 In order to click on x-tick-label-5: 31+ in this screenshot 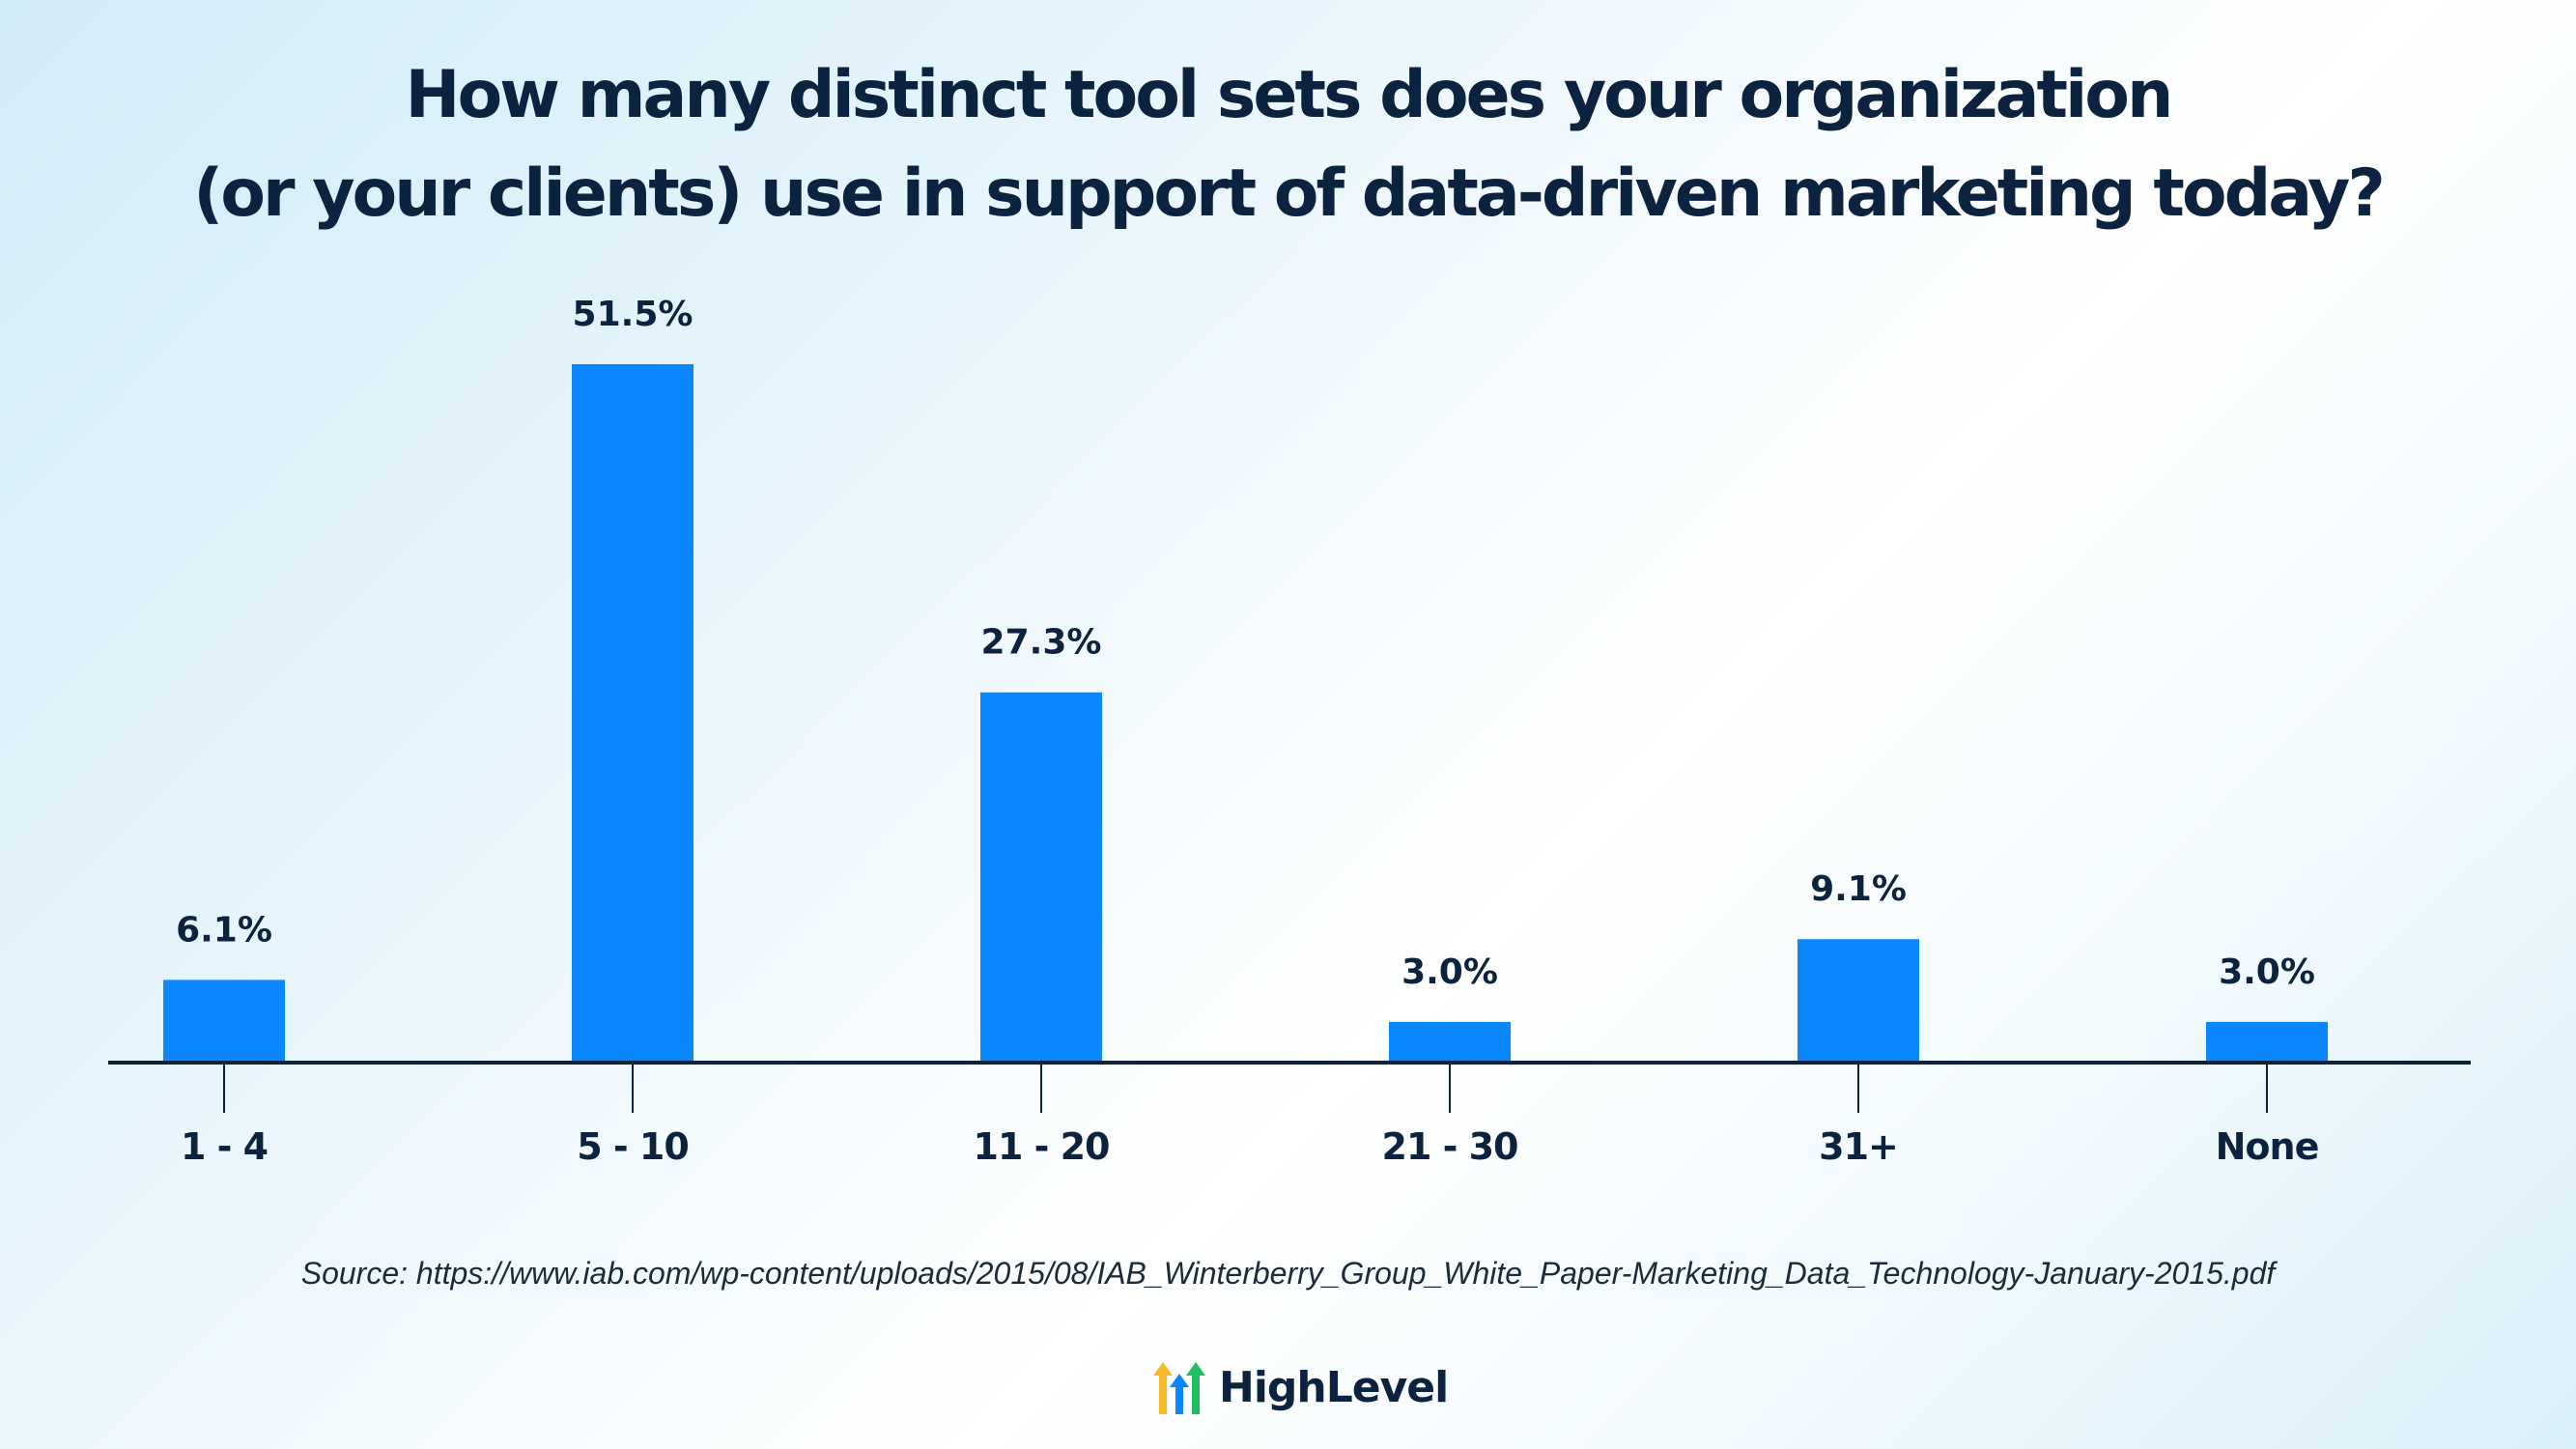, I will do `click(1858, 1146)`.